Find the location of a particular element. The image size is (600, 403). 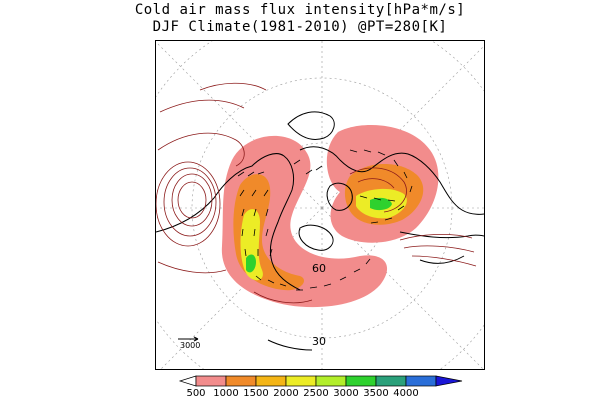

reference-vector-label: 3000 is located at coordinates (190, 345).